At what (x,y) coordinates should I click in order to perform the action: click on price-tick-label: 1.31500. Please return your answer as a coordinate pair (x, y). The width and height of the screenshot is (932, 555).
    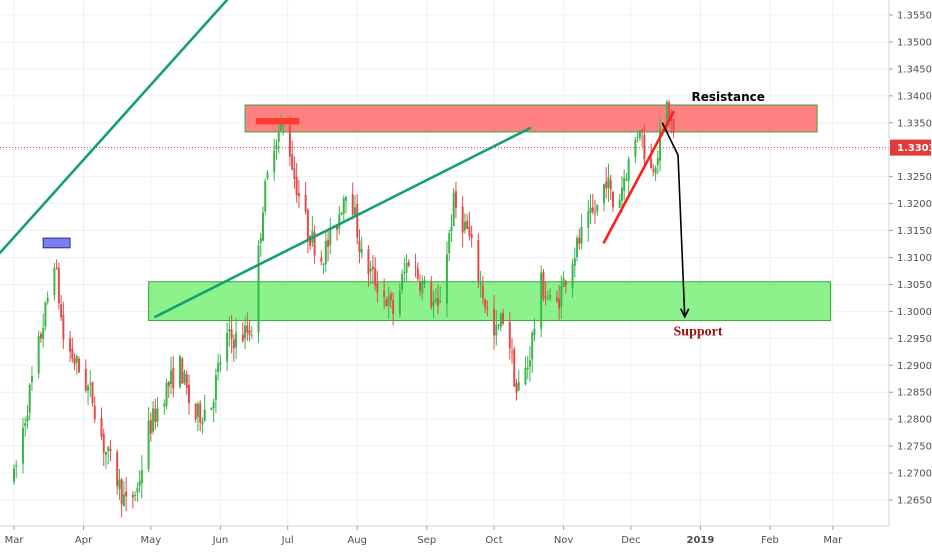
    Looking at the image, I should click on (914, 231).